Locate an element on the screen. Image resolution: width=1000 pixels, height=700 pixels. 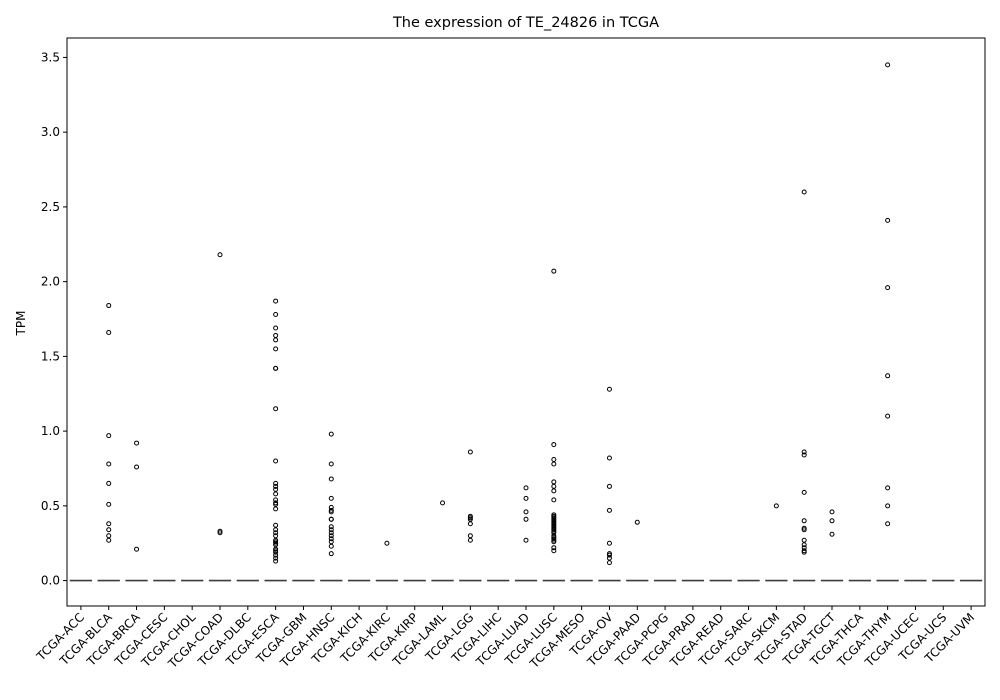
y-tick-label: 3.5 is located at coordinates (50, 57).